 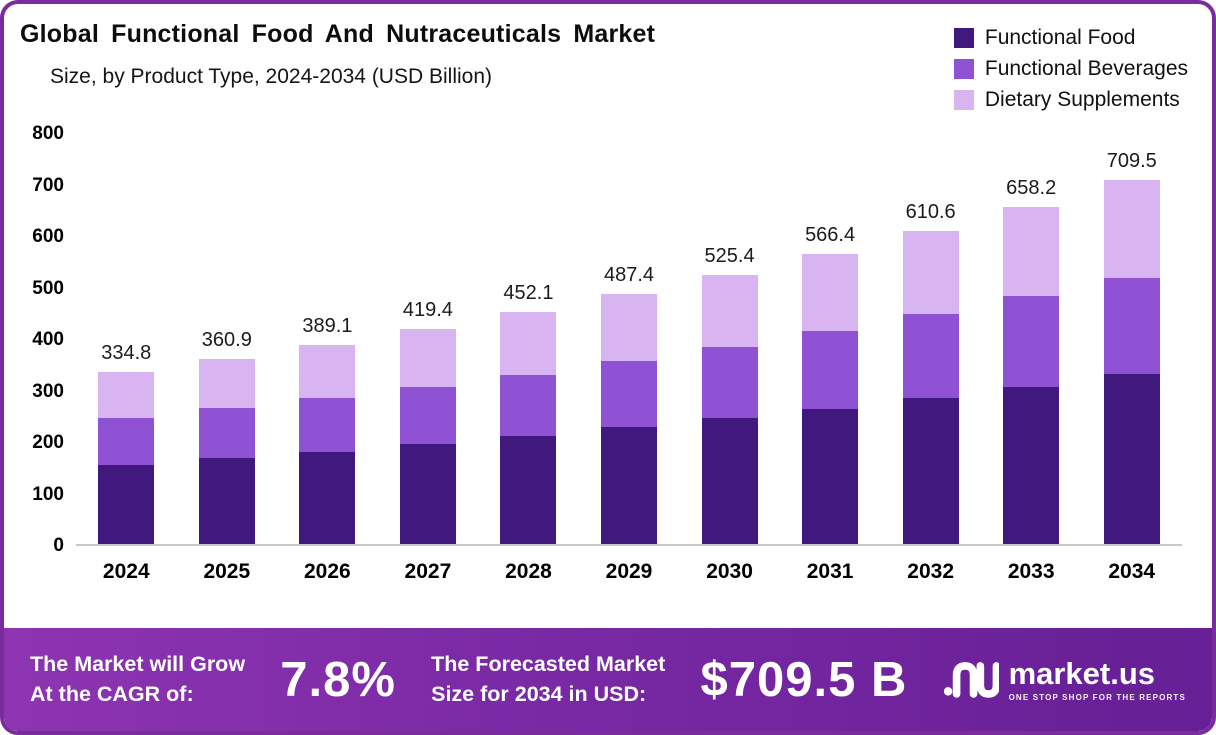 I want to click on legend-swatch-functional-beverages, so click(x=963, y=69).